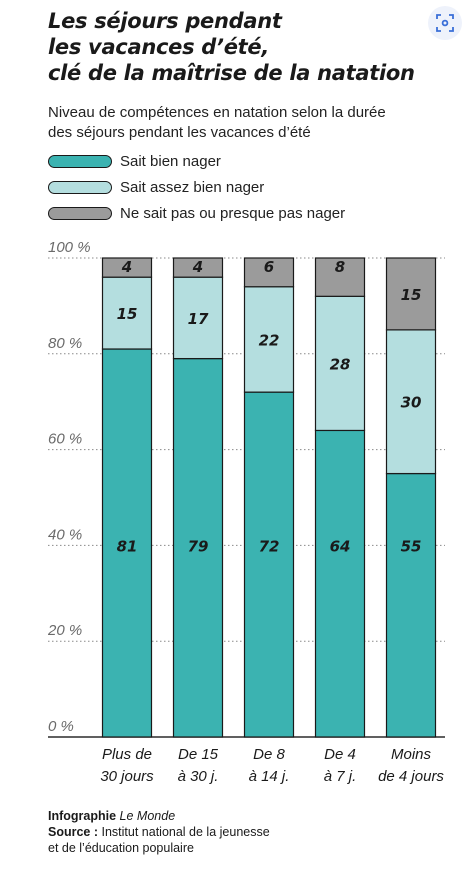 The width and height of the screenshot is (468, 870). I want to click on credit-line: Infographie Le Monde, so click(159, 816).